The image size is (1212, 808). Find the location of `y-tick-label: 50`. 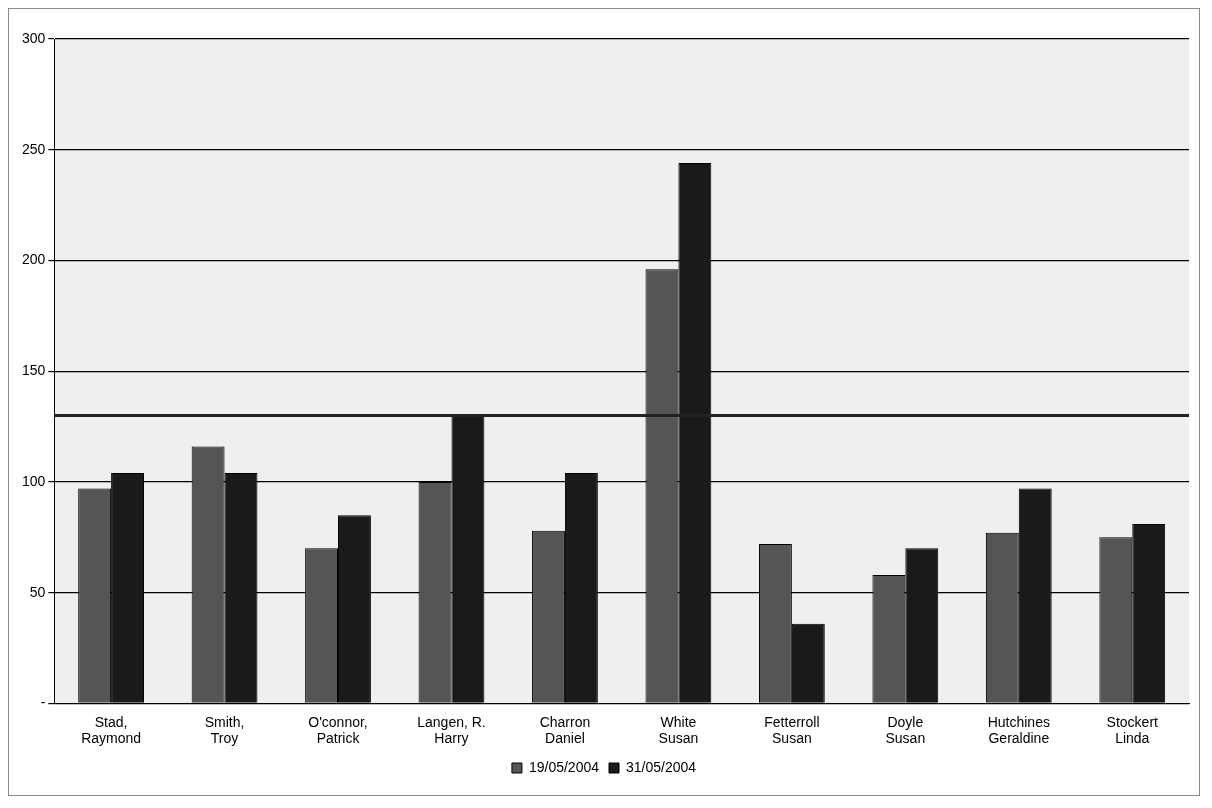

y-tick-label: 50 is located at coordinates (37, 591).